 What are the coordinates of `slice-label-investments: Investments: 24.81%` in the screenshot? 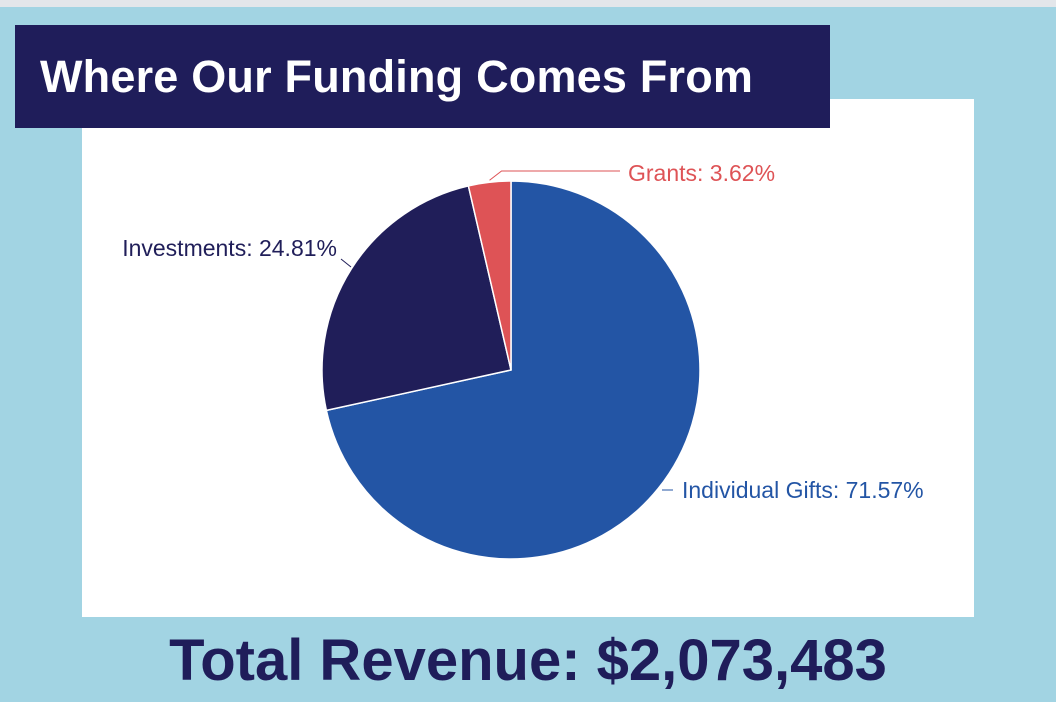 It's located at (229, 248).